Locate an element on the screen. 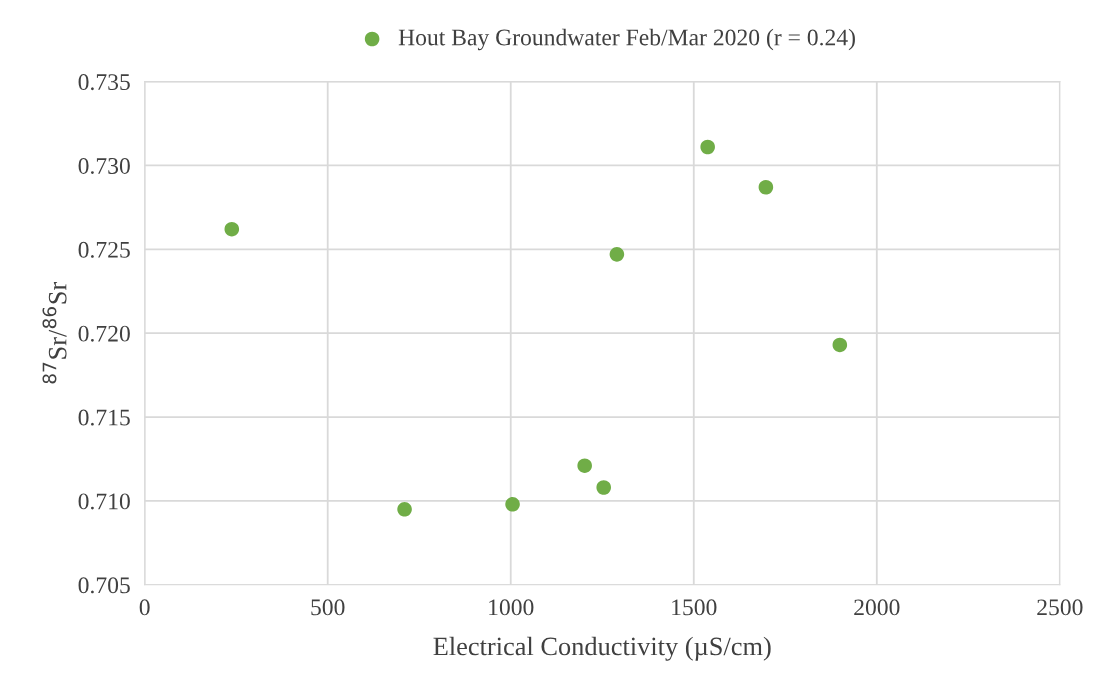 This screenshot has height=680, width=1096. x-tick-label: 1000 is located at coordinates (511, 607).